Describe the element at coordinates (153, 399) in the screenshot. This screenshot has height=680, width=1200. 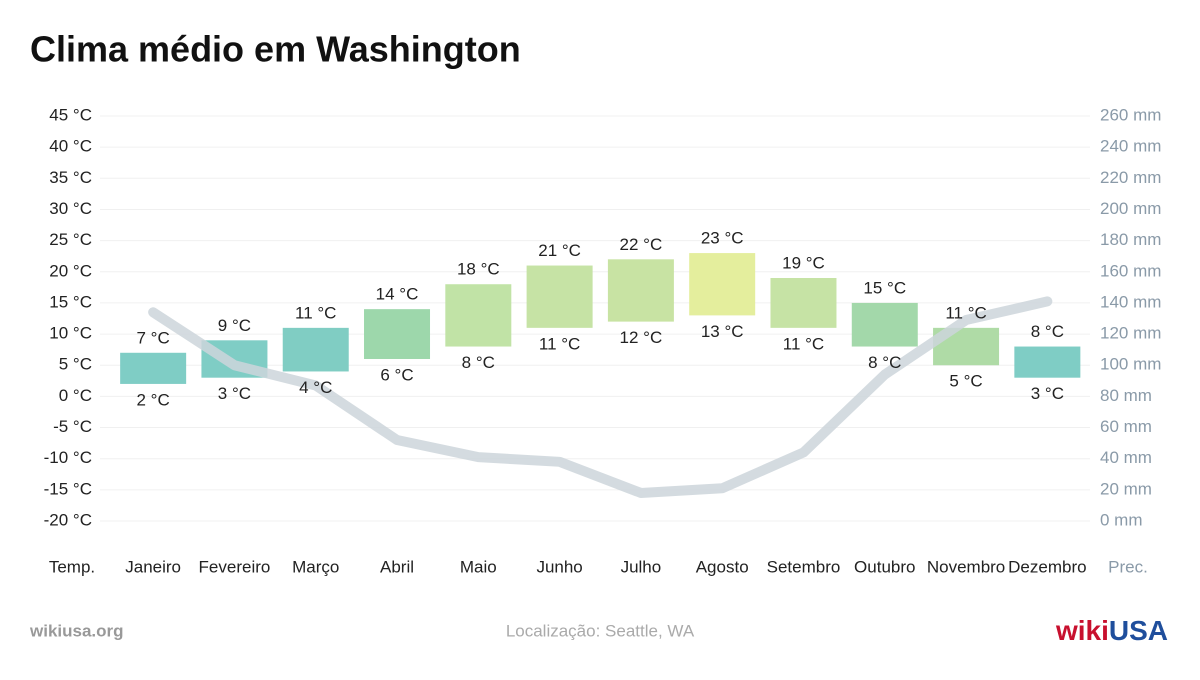
I see `low-label: 2 °C` at that location.